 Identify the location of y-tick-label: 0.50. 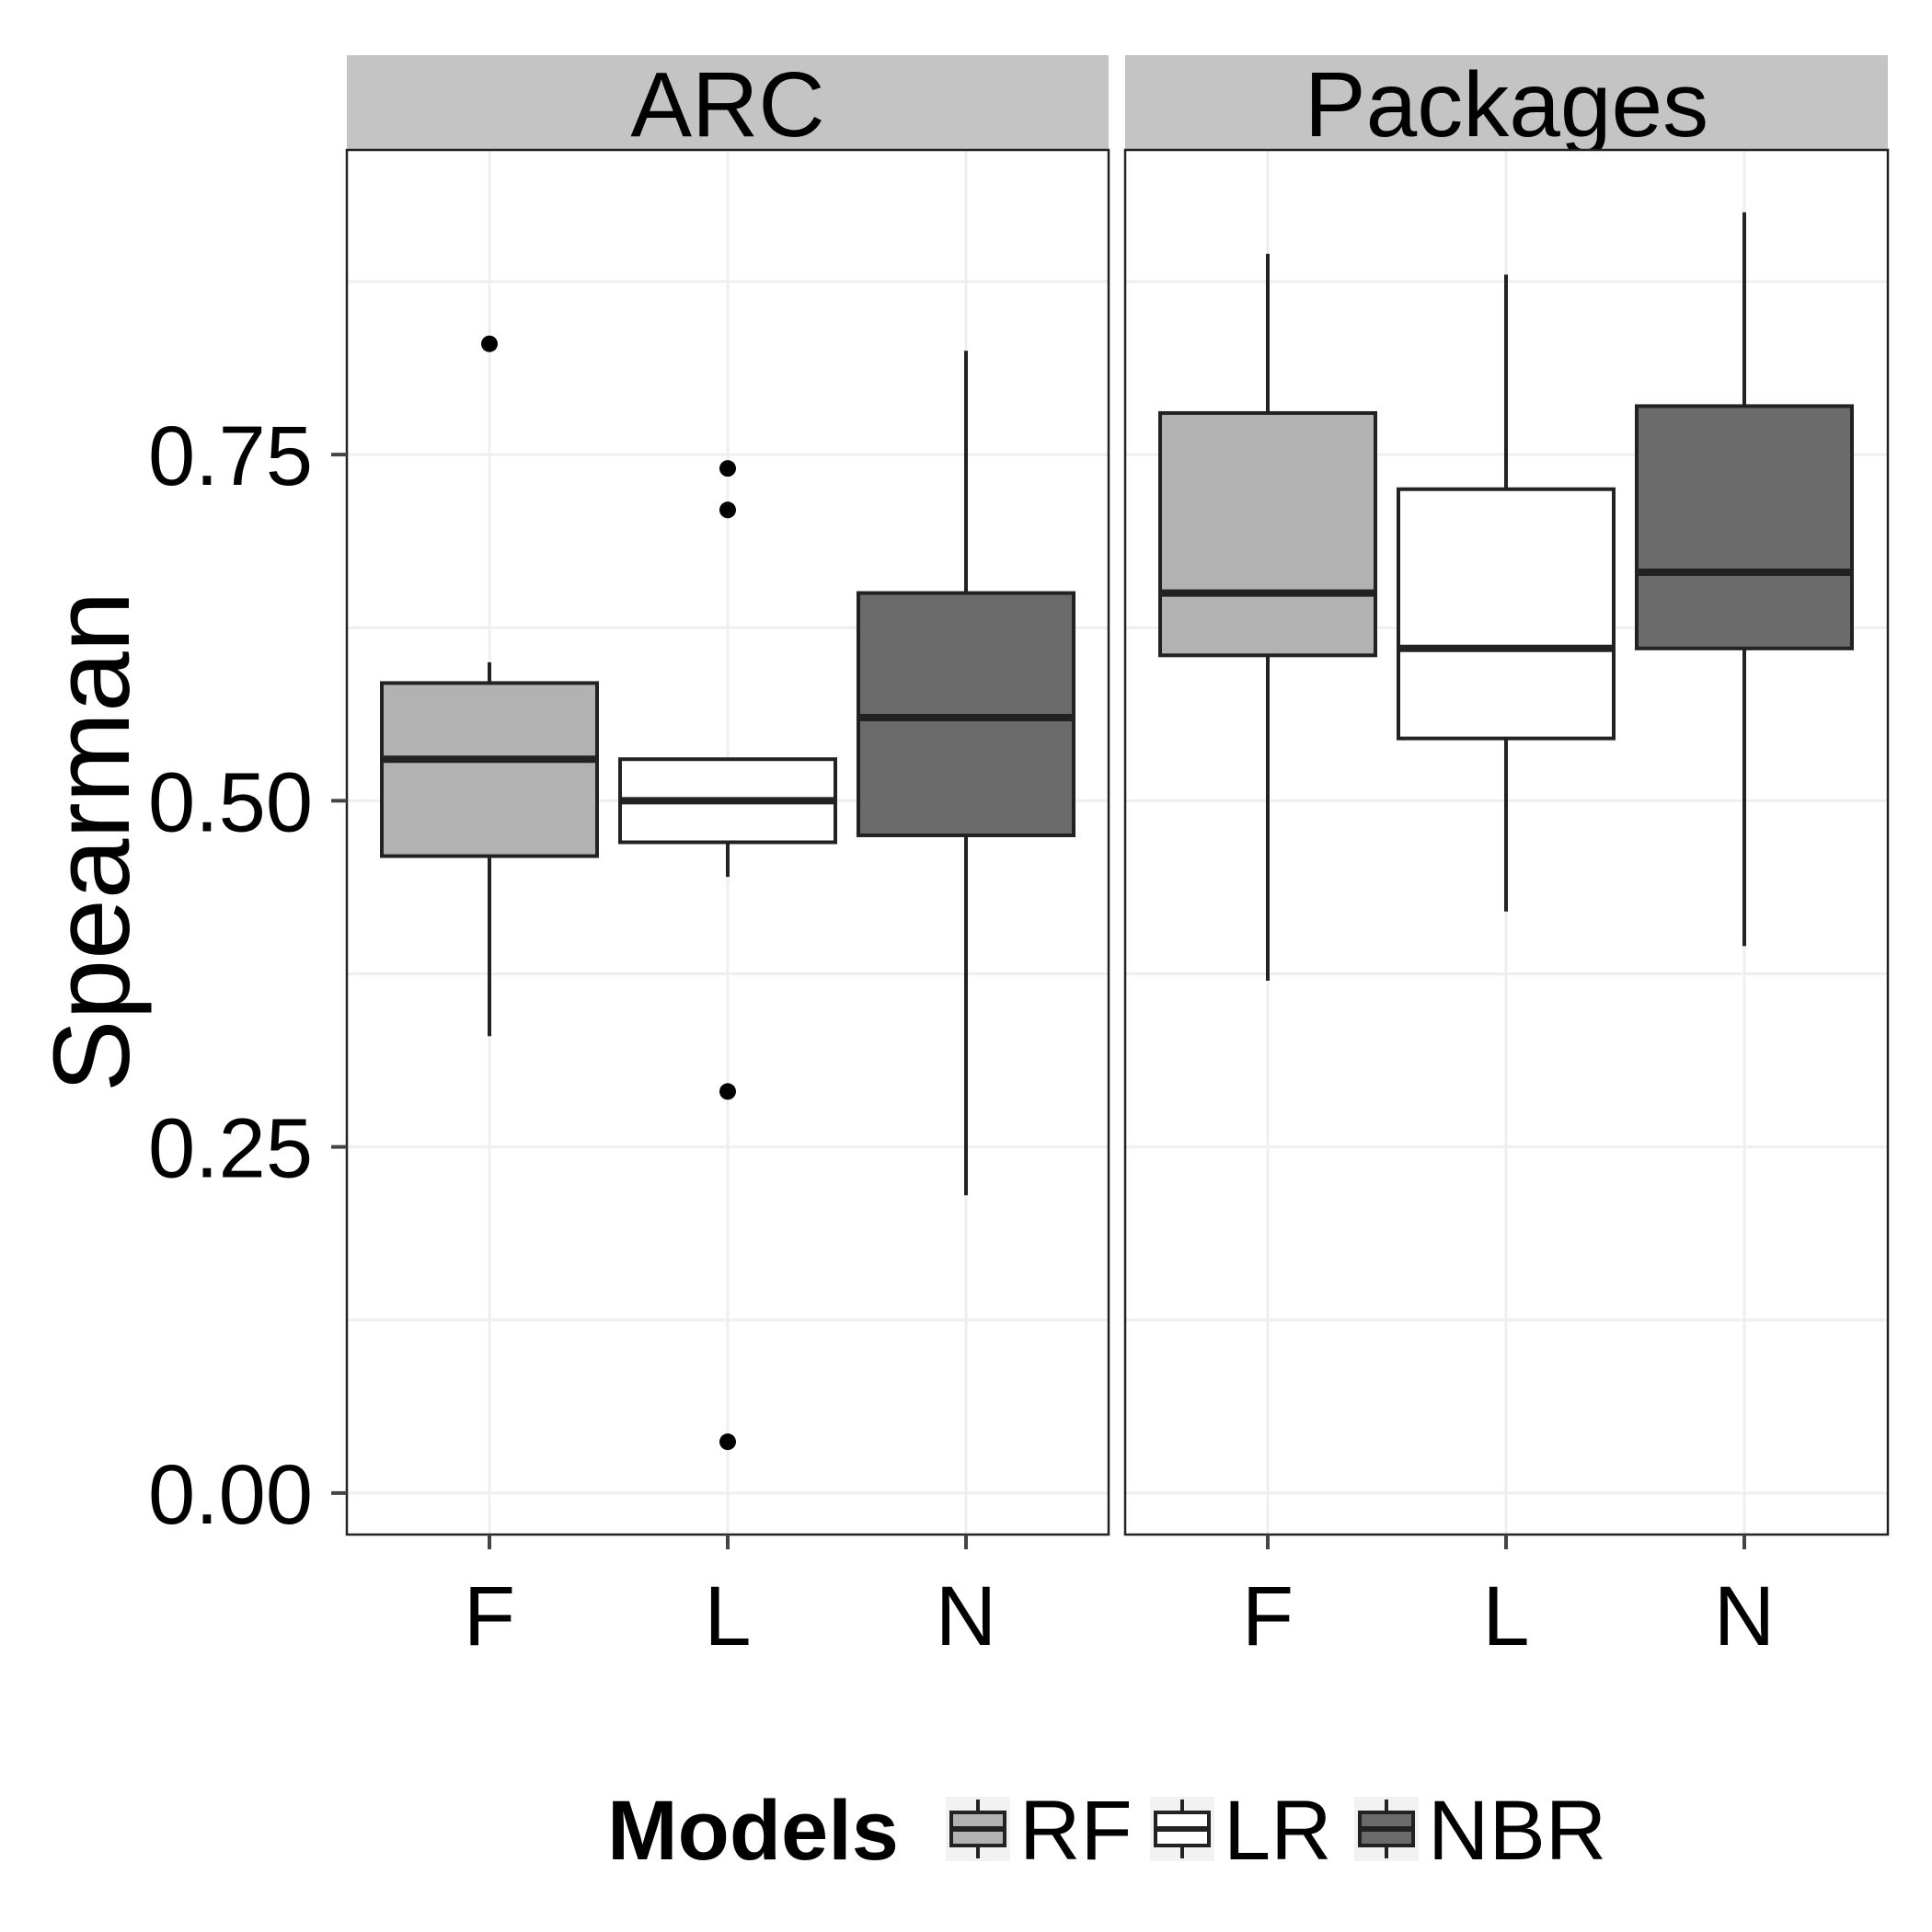
(230, 802).